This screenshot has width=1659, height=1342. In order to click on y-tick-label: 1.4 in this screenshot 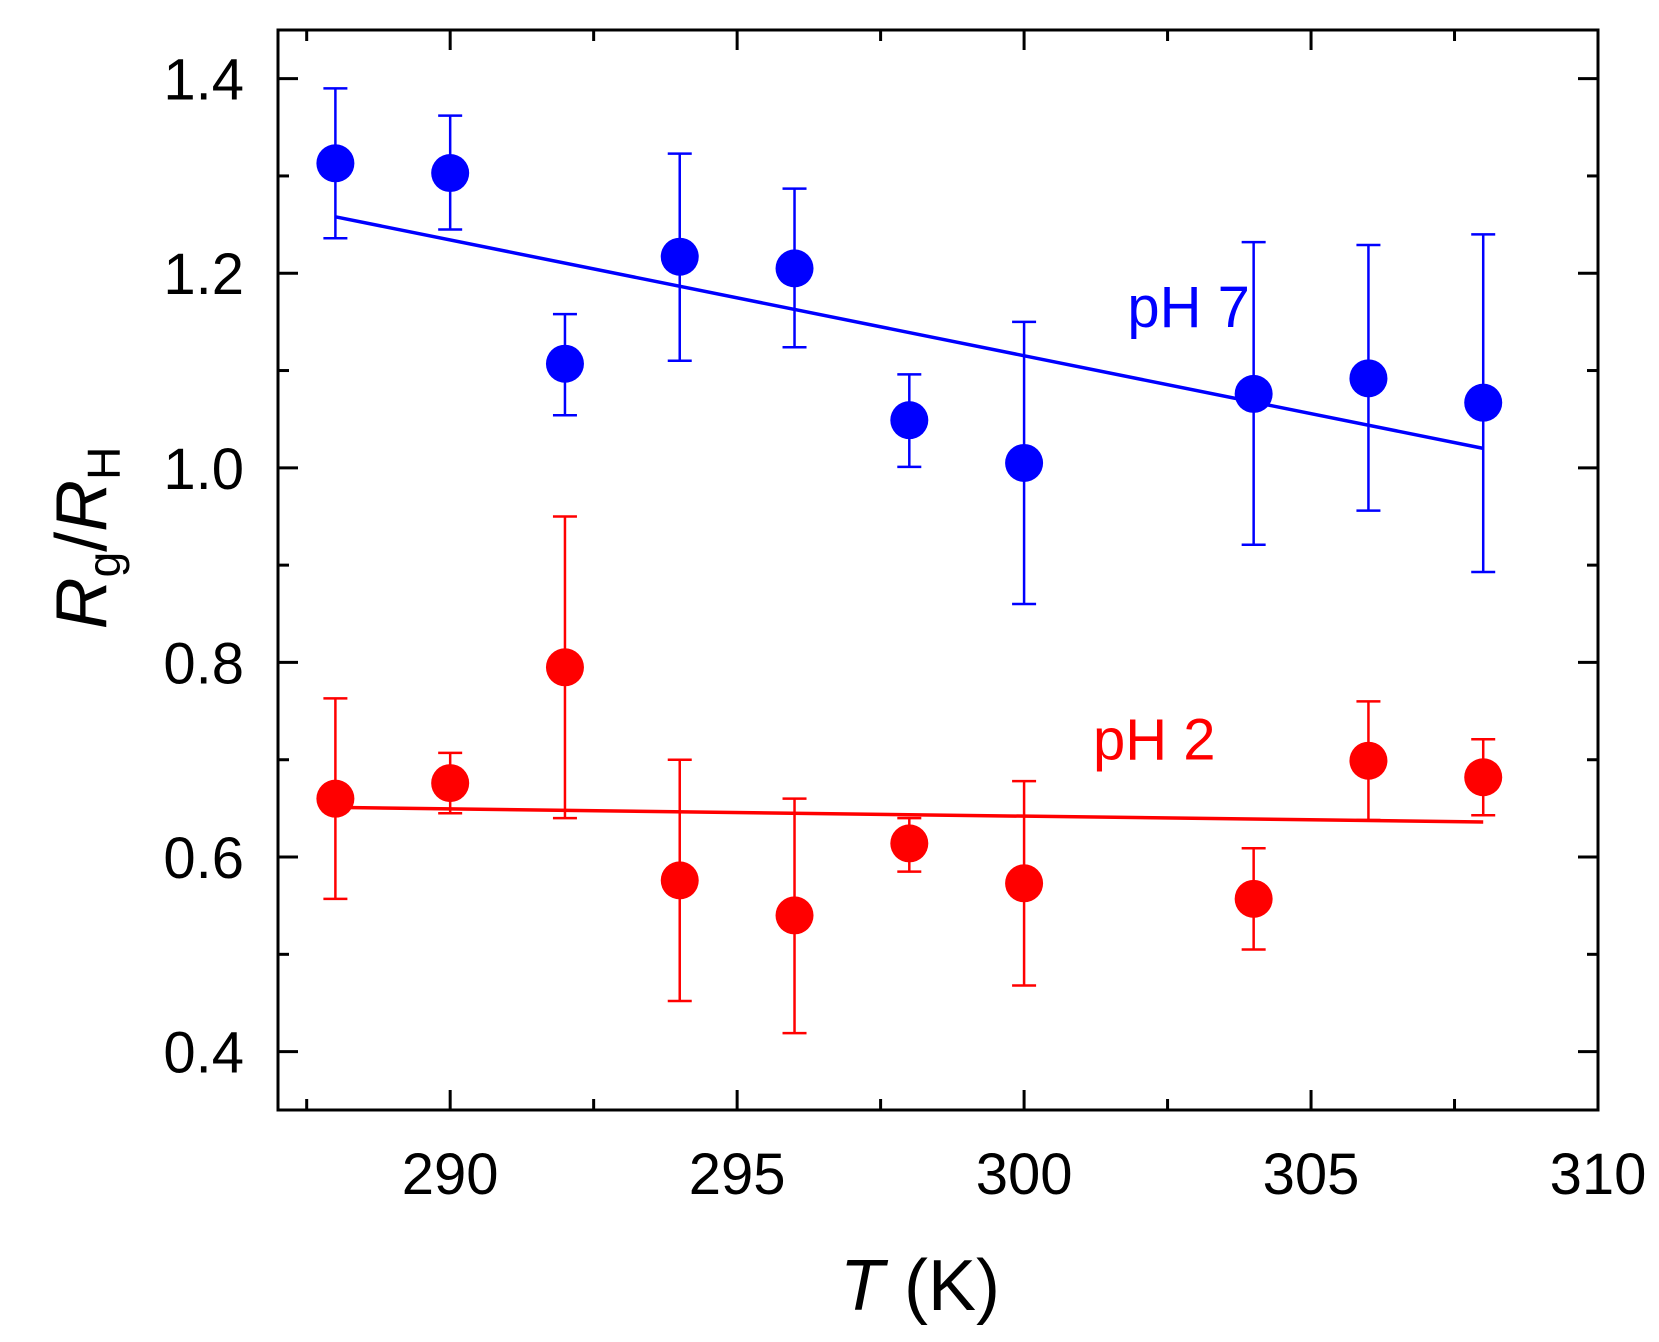, I will do `click(203, 80)`.